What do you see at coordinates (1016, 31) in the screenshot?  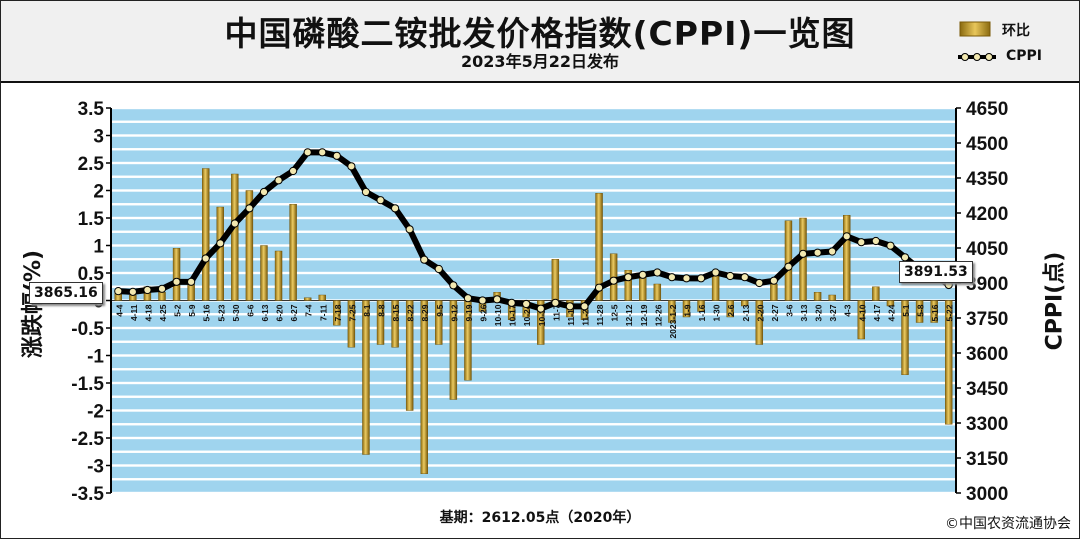 I see `legend-bar-label: 环比` at bounding box center [1016, 31].